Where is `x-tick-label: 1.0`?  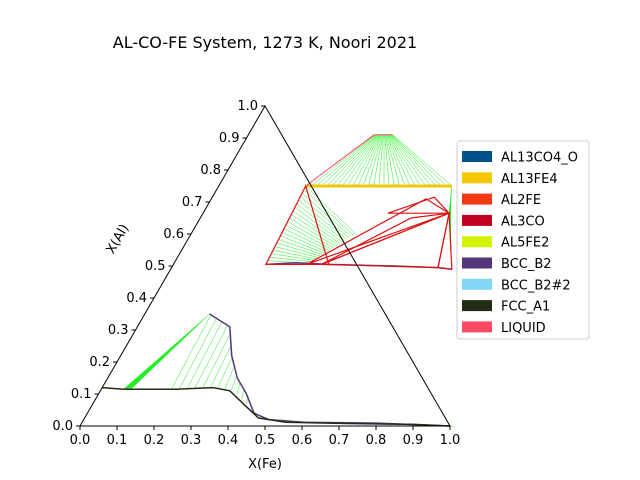 x-tick-label: 1.0 is located at coordinates (450, 440).